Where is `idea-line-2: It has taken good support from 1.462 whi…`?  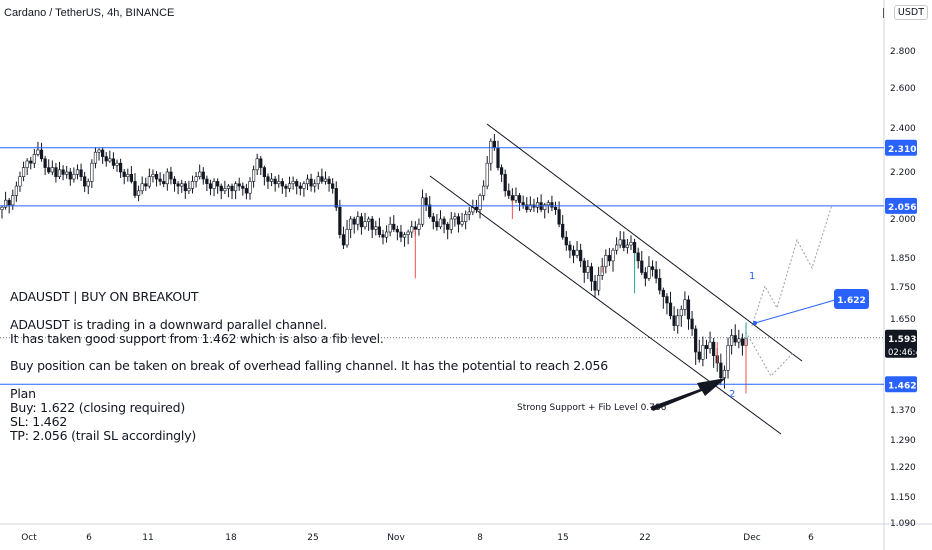 idea-line-2: It has taken good support from 1.462 whi… is located at coordinates (197, 338).